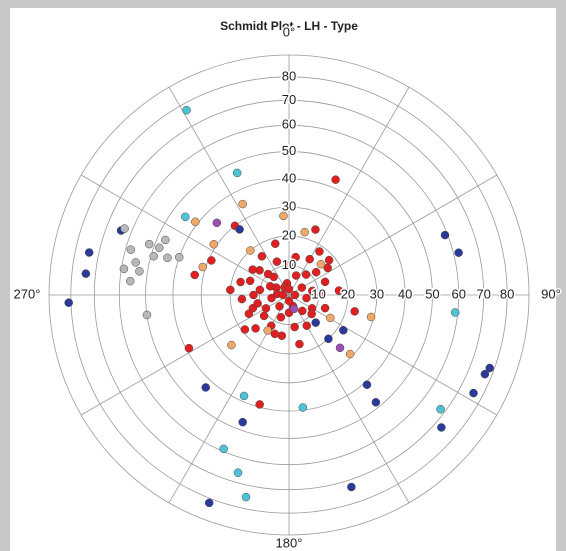 Image resolution: width=566 pixels, height=551 pixels. I want to click on r-tick-label: 20, so click(348, 293).